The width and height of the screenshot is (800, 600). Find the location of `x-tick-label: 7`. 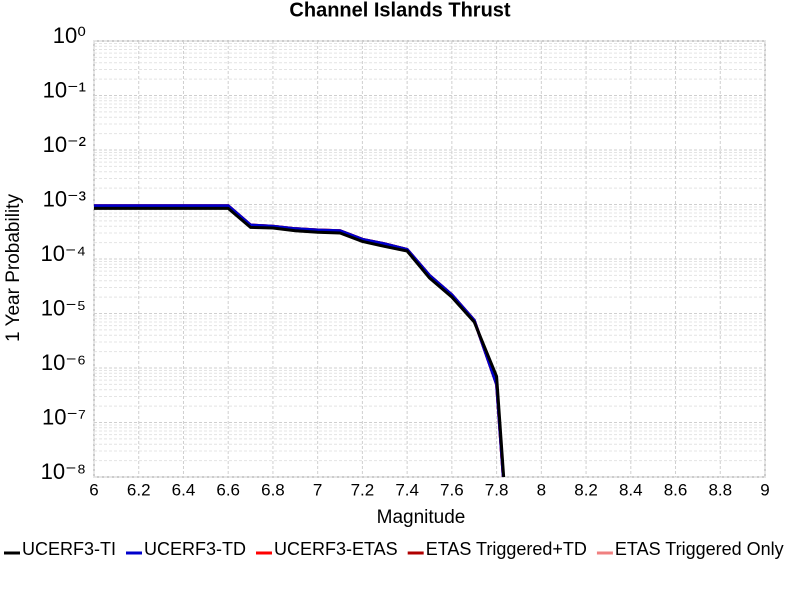

x-tick-label: 7 is located at coordinates (317, 489).